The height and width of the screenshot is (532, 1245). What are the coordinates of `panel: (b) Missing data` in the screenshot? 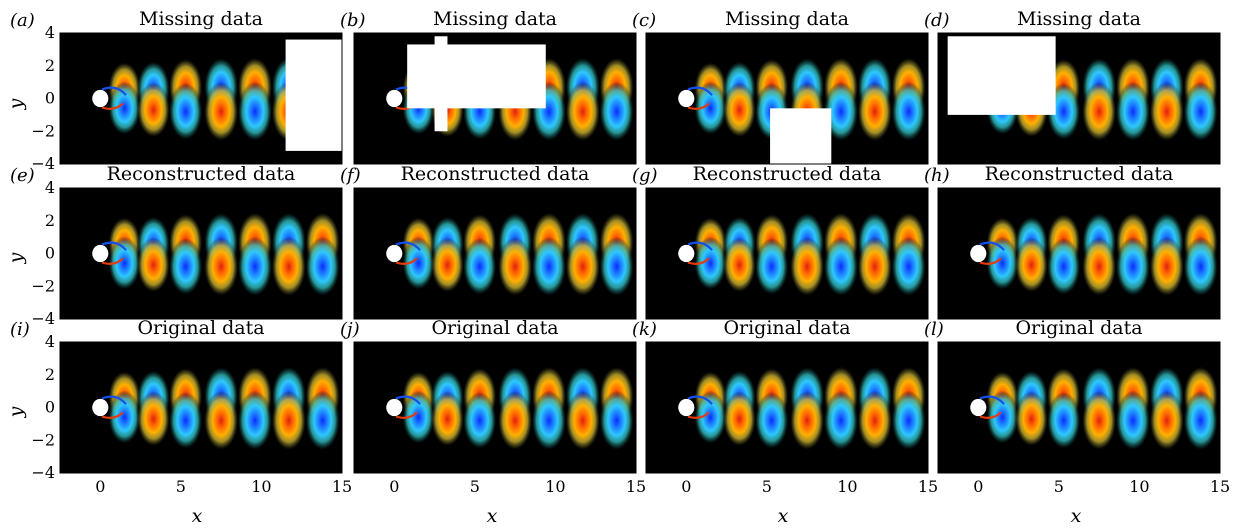 It's located at (488, 86).